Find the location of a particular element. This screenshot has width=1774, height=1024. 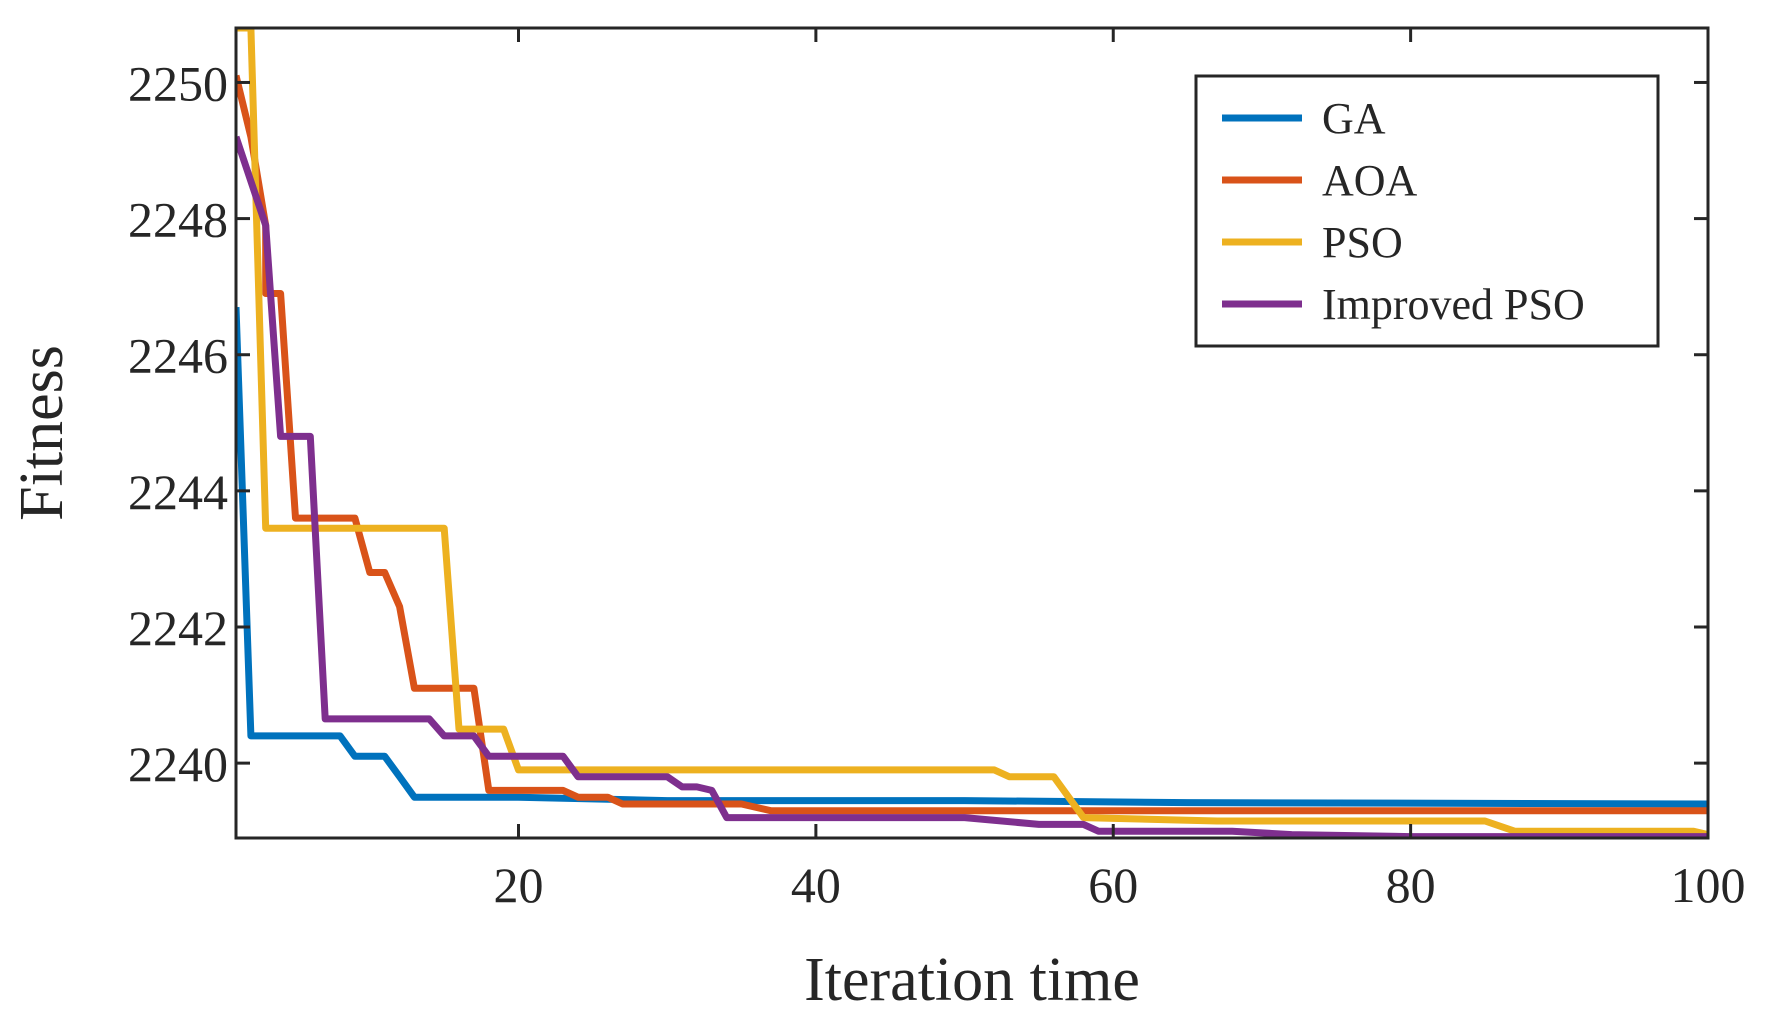

x-tick-label: 100 is located at coordinates (1708, 885).